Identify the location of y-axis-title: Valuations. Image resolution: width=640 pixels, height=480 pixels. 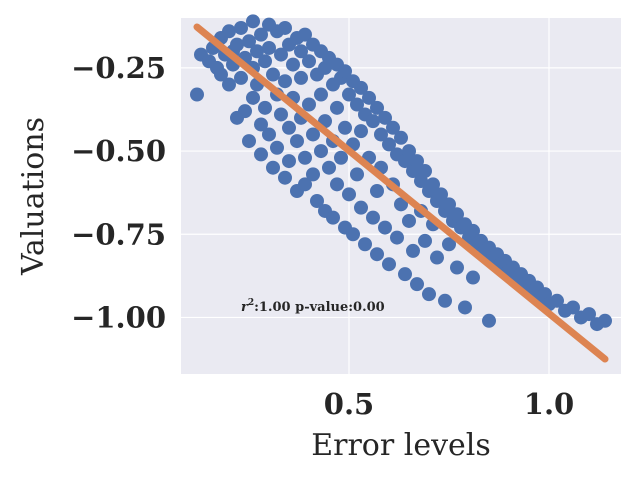
(33, 196).